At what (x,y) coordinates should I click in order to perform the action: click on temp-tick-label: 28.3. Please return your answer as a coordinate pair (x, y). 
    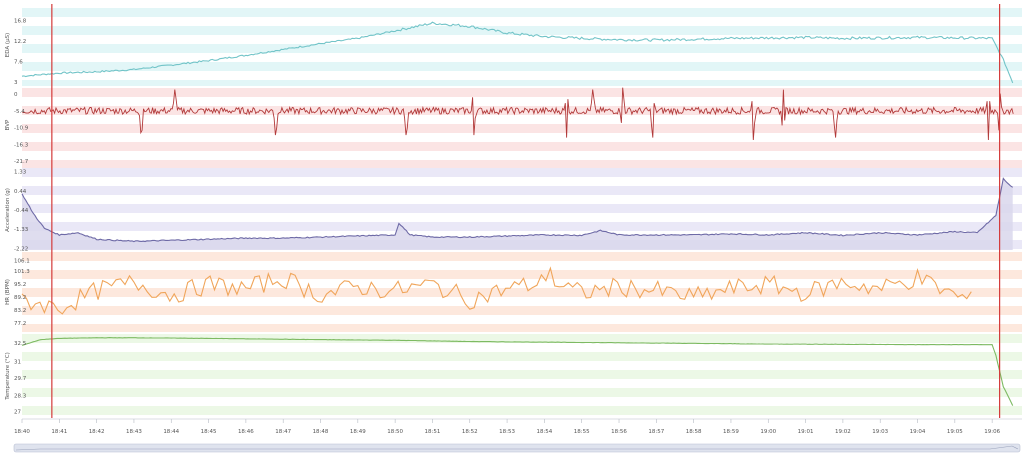
    Looking at the image, I should click on (20, 396).